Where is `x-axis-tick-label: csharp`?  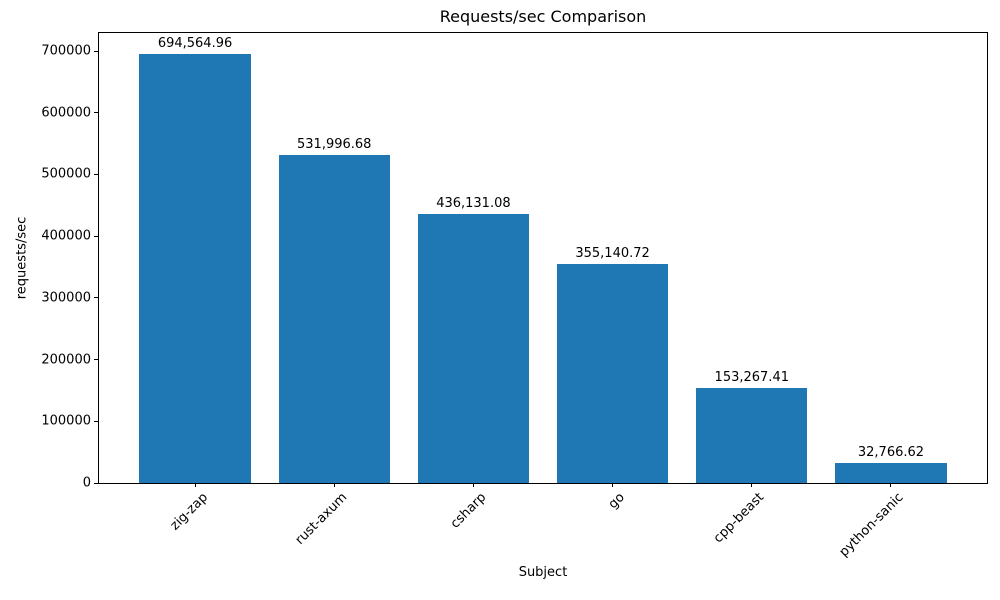 x-axis-tick-label: csharp is located at coordinates (468, 511).